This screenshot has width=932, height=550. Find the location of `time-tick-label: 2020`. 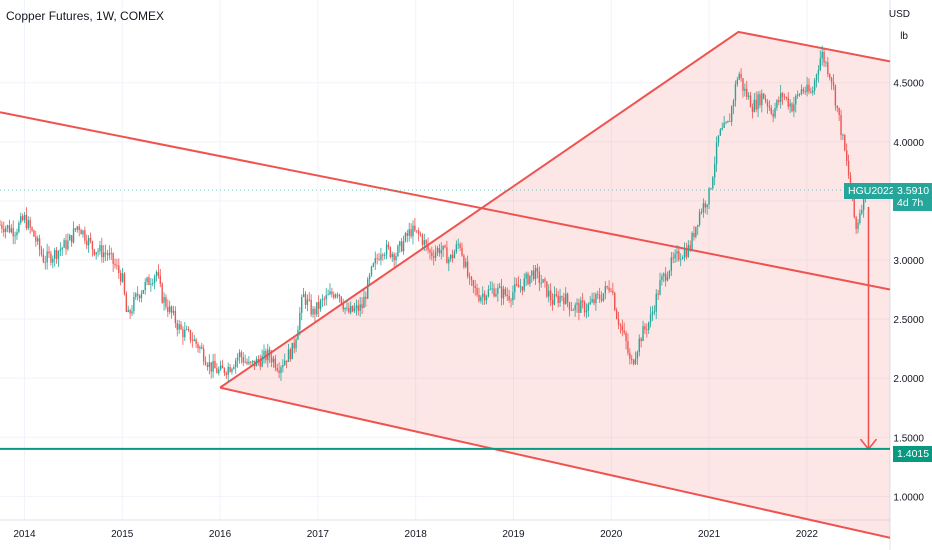

time-tick-label: 2020 is located at coordinates (611, 534).